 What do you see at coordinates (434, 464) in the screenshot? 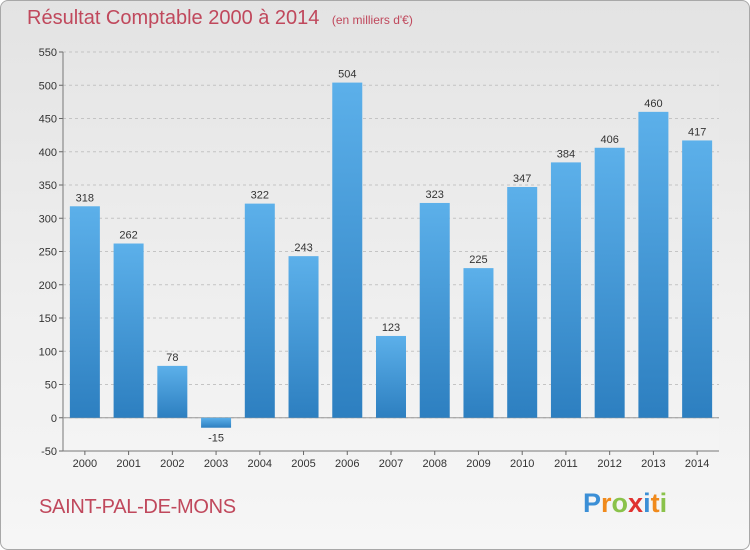
I see `x-tick-label: 2008` at bounding box center [434, 464].